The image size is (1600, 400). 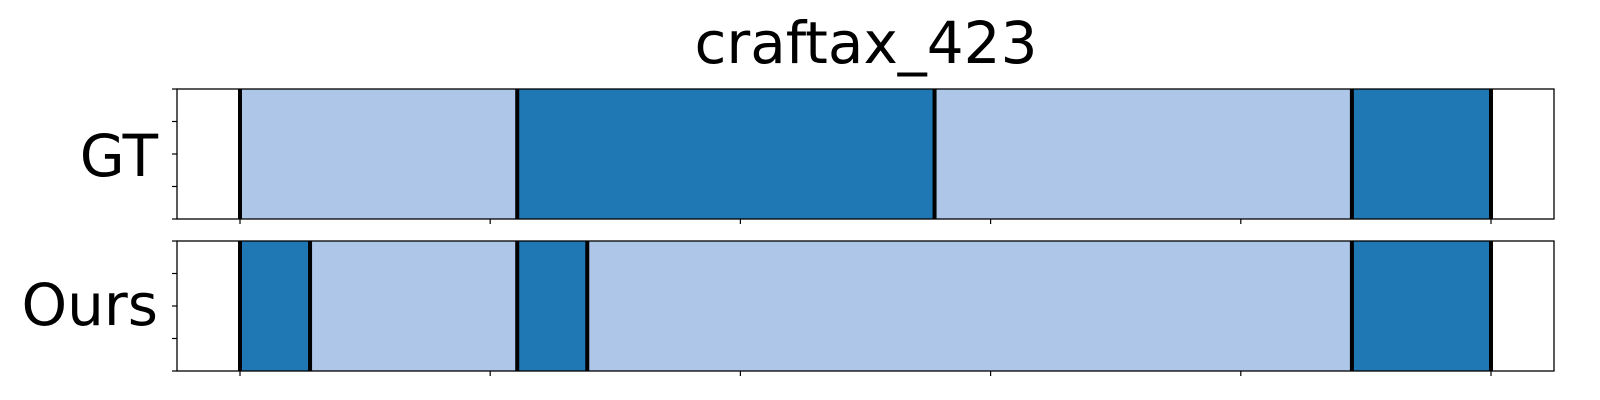 What do you see at coordinates (119, 156) in the screenshot?
I see `row-label-gt: GT` at bounding box center [119, 156].